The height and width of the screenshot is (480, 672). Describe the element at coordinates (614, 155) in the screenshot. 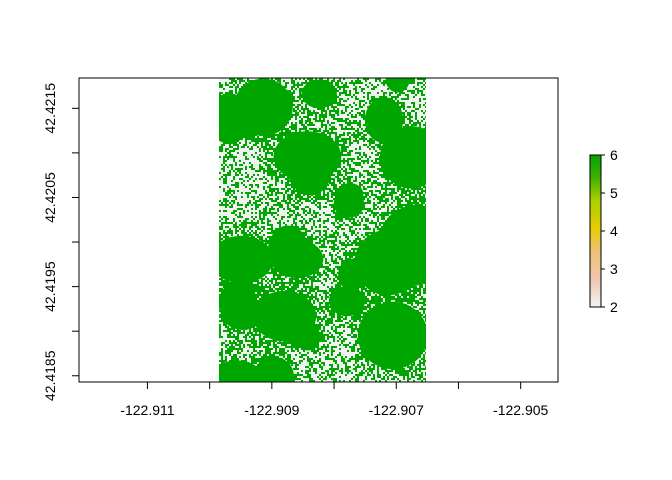

I see `legend-tick-label: 6` at that location.